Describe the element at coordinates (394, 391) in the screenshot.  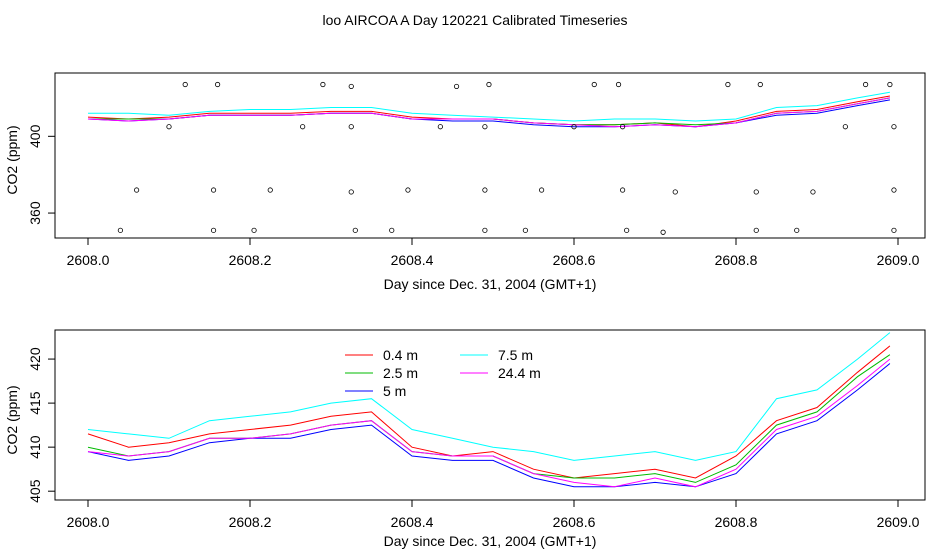
I see `legend-label-5-m: 5 m` at that location.